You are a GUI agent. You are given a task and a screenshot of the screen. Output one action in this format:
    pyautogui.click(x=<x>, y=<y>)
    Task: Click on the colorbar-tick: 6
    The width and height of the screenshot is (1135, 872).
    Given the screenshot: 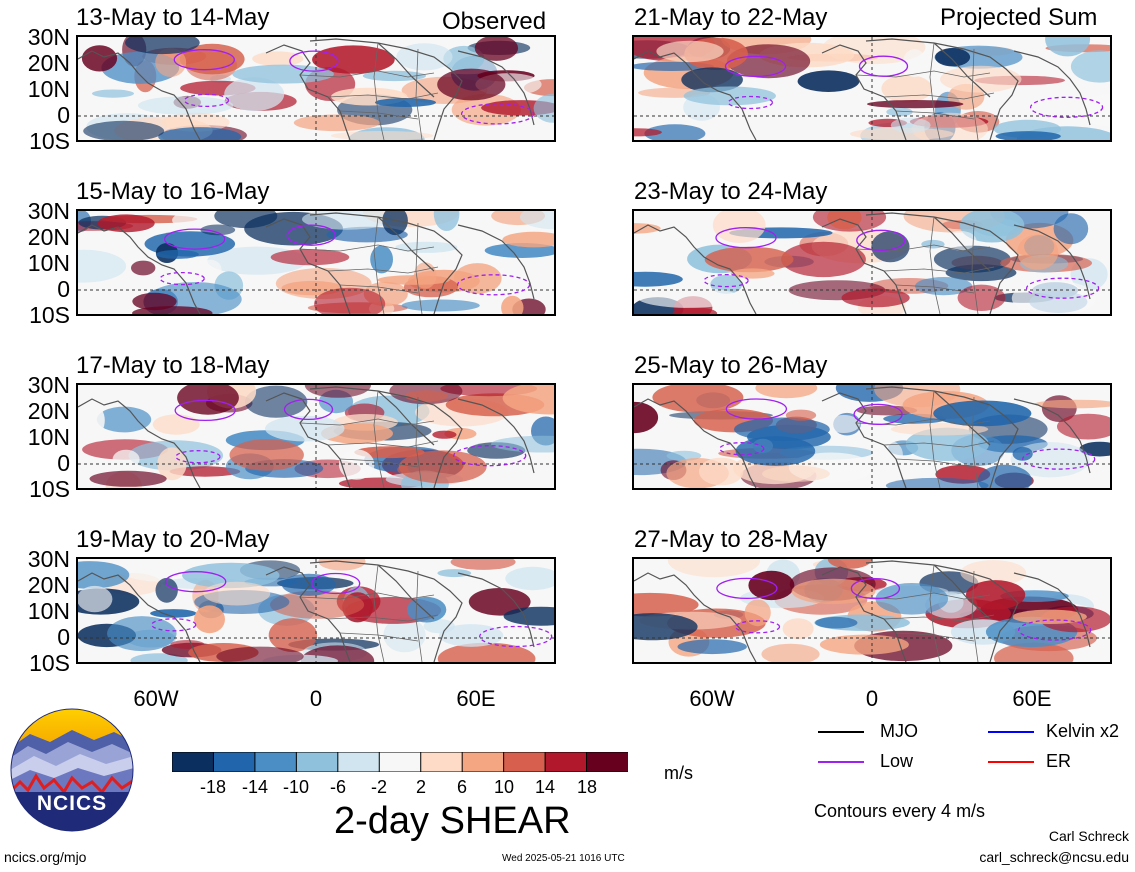 What is the action you would take?
    pyautogui.click(x=462, y=787)
    